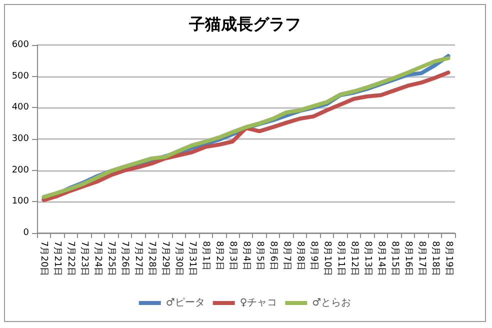 The height and width of the screenshot is (328, 492). Describe the element at coordinates (407, 258) in the screenshot. I see `x-tick-label: 8月16日` at that location.